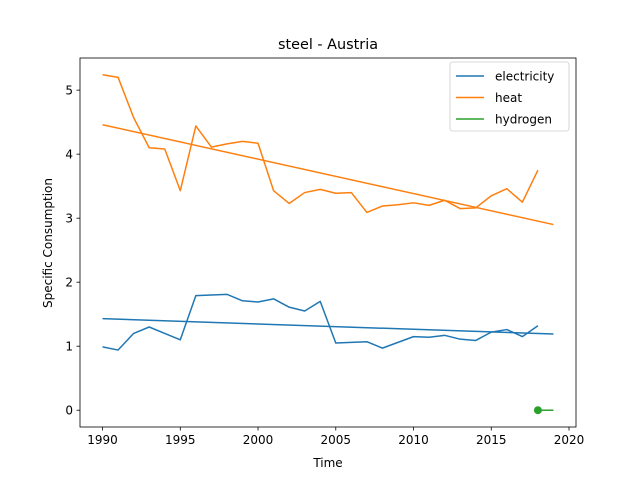  Describe the element at coordinates (69, 347) in the screenshot. I see `y-tick-label: 1` at that location.